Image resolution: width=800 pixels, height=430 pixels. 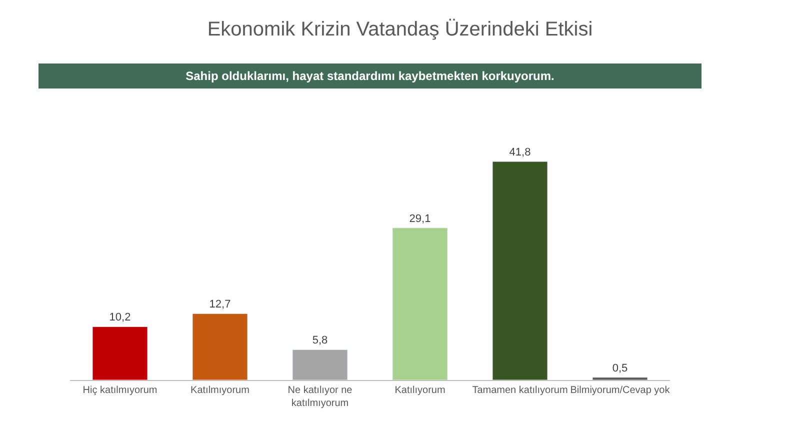 What do you see at coordinates (400, 29) in the screenshot?
I see `chart-title: Ekonomik Krizin Vatandaş Üzerindeki Etkisi` at bounding box center [400, 29].